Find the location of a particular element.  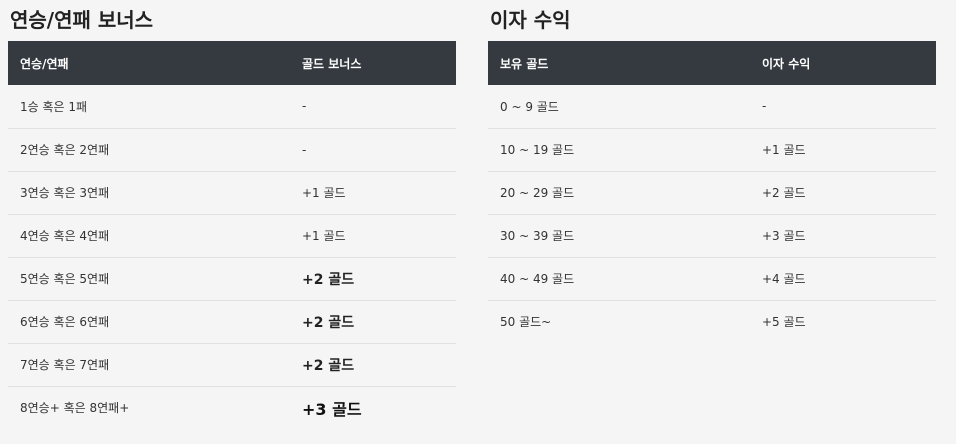

table-row: 40 ~ 49 골드 +4 골드 is located at coordinates (712, 279).